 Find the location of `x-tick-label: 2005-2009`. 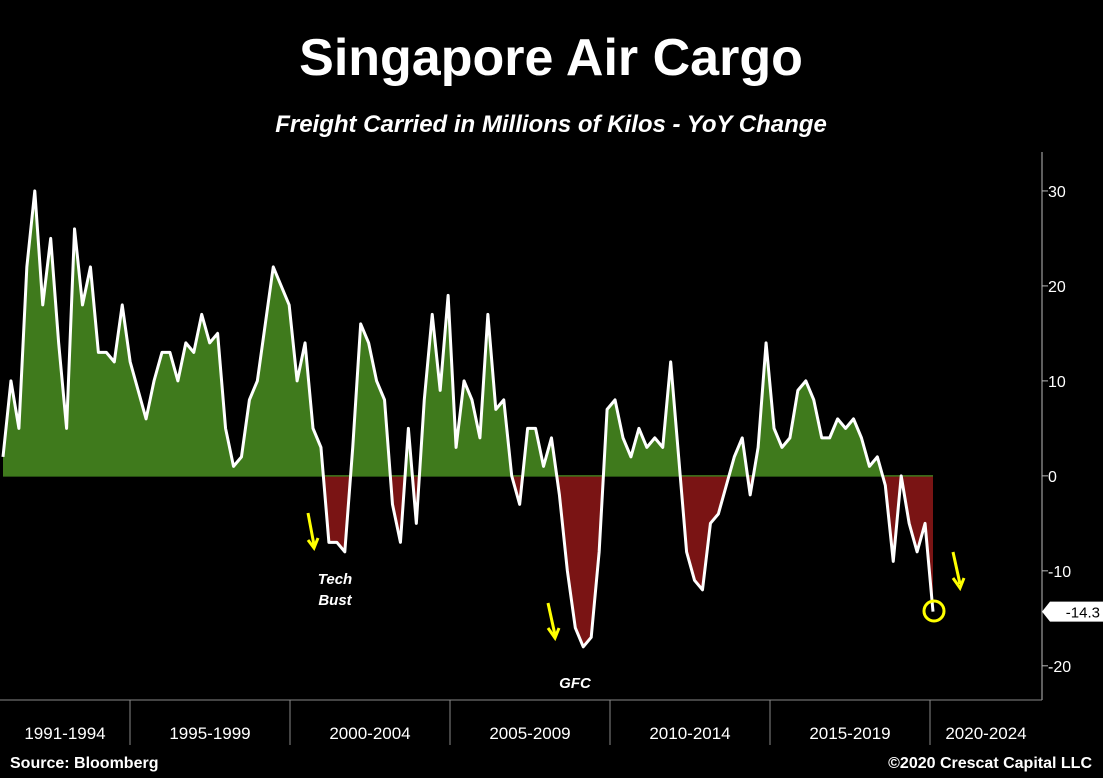

x-tick-label: 2005-2009 is located at coordinates (529, 733).